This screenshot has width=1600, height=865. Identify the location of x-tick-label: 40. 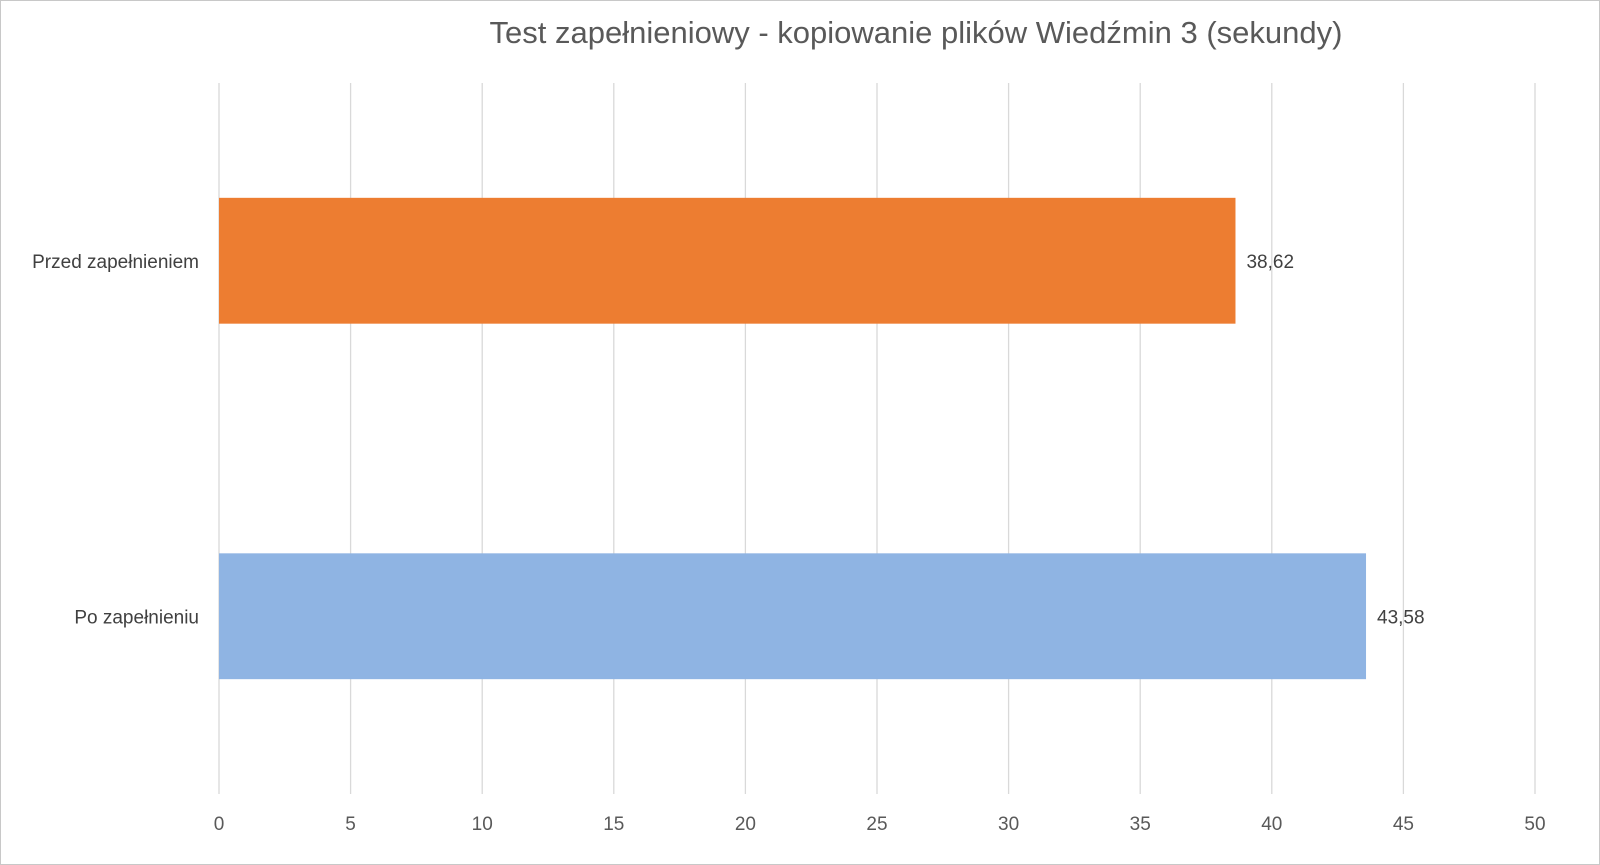
(1271, 824).